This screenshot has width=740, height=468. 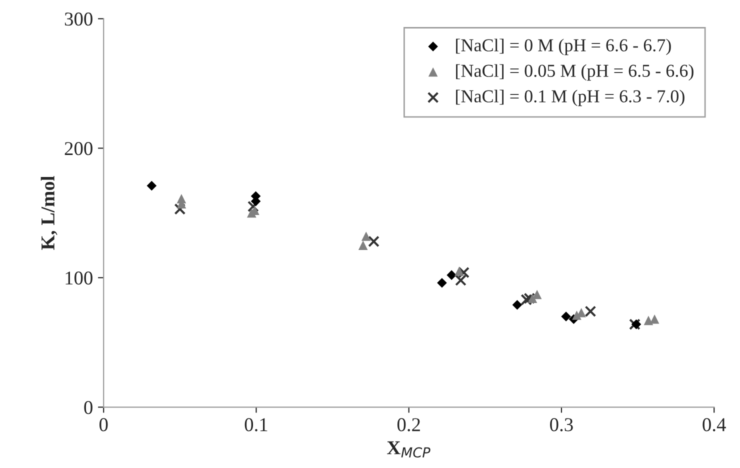 What do you see at coordinates (79, 278) in the screenshot?
I see `y-tick-label: 100` at bounding box center [79, 278].